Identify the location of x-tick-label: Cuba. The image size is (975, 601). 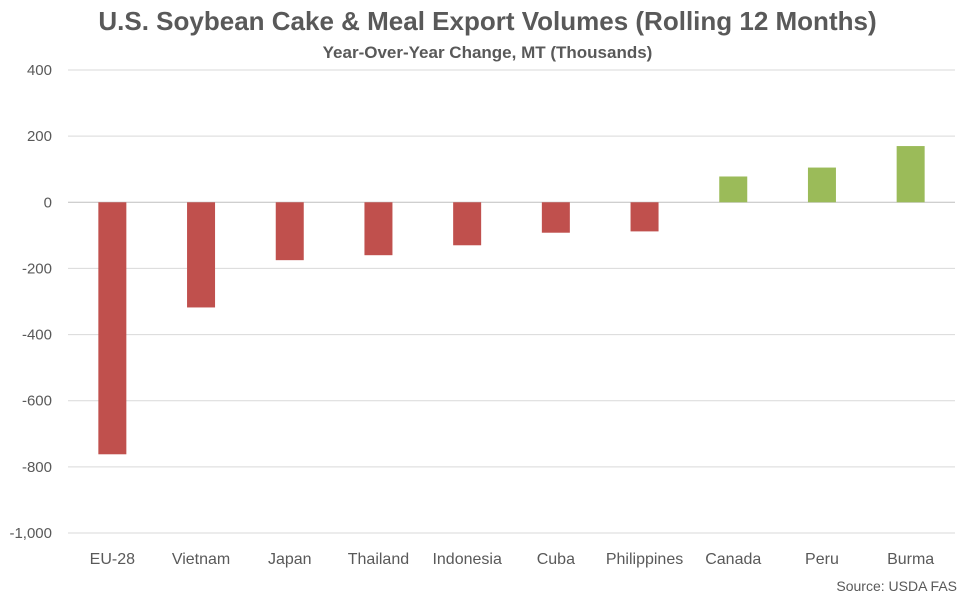
(556, 559).